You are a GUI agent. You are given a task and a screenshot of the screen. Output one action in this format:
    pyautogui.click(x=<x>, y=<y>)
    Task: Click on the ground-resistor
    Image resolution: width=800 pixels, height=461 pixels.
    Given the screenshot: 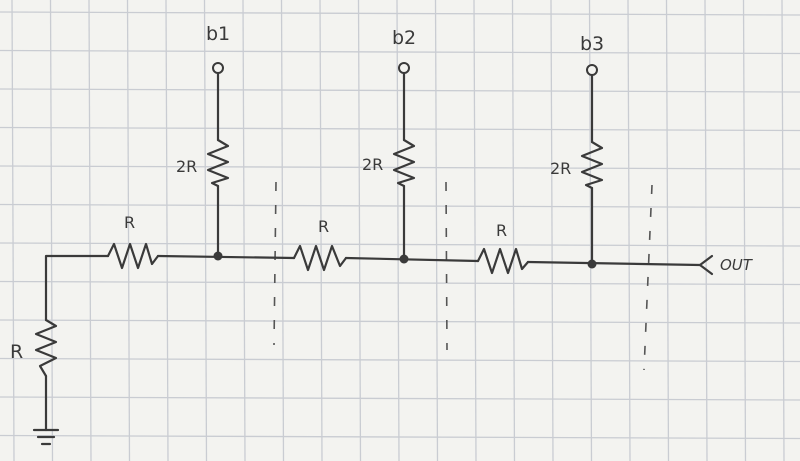 What is the action you would take?
    pyautogui.click(x=46, y=348)
    